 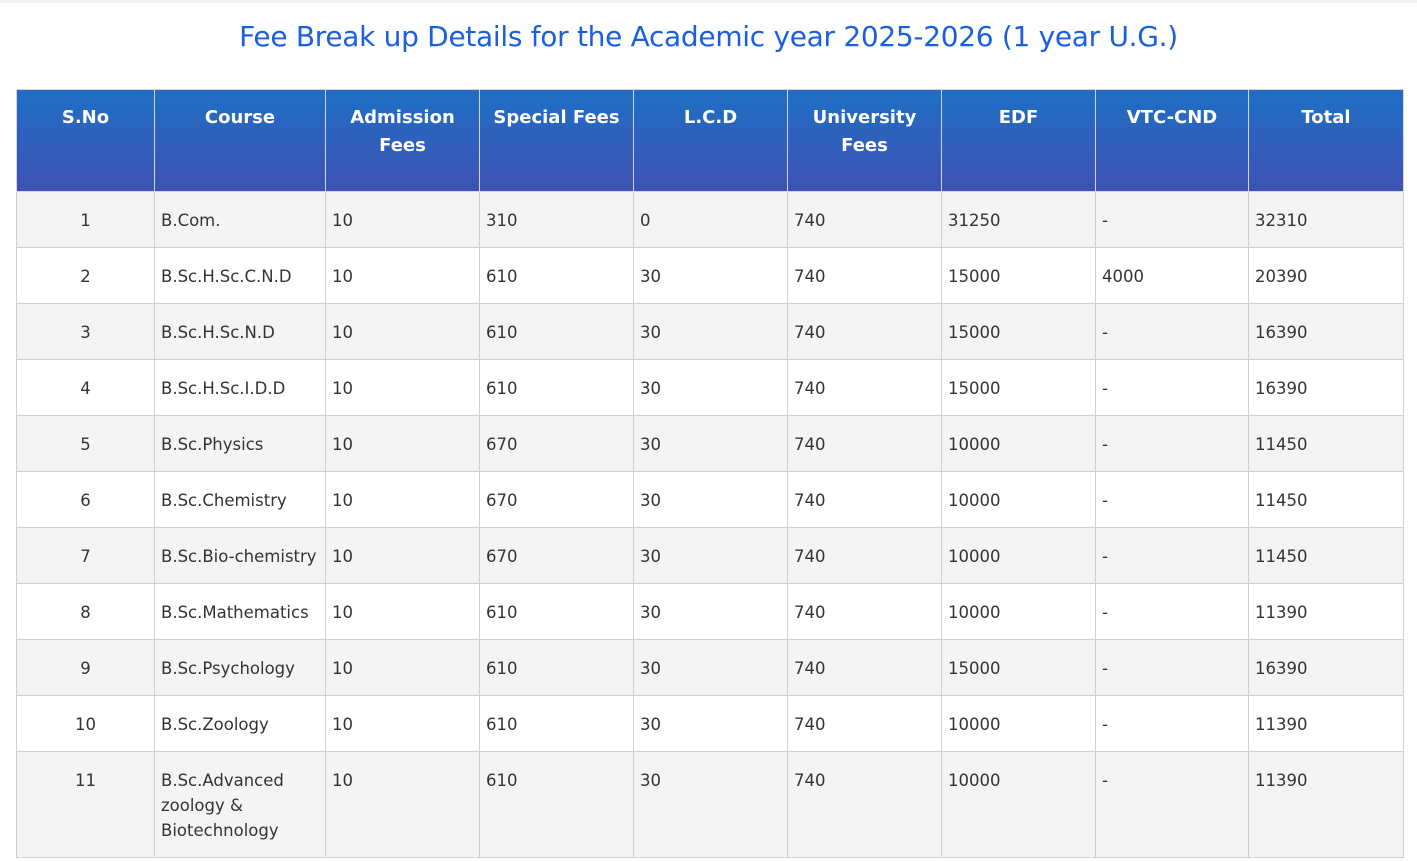 I want to click on column-header-admission-fees: Admission Fees, so click(x=402, y=140).